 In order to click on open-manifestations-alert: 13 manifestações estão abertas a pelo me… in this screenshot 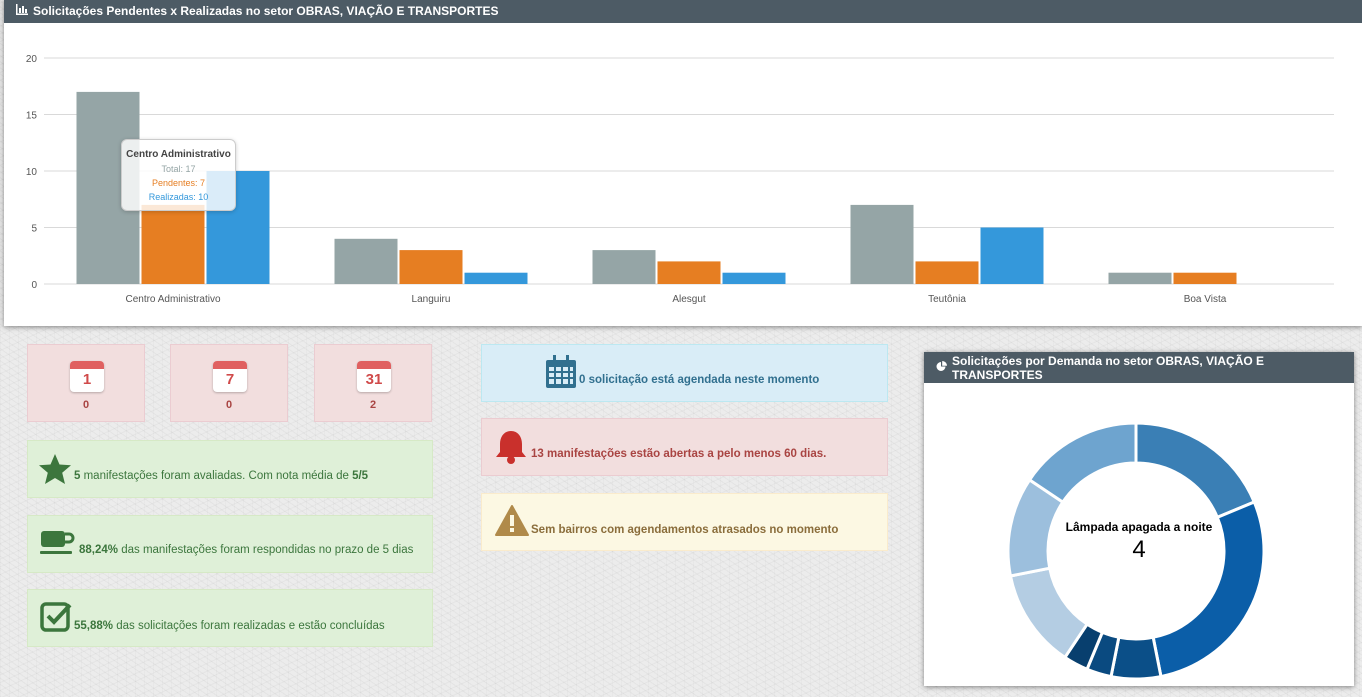, I will do `click(684, 447)`.